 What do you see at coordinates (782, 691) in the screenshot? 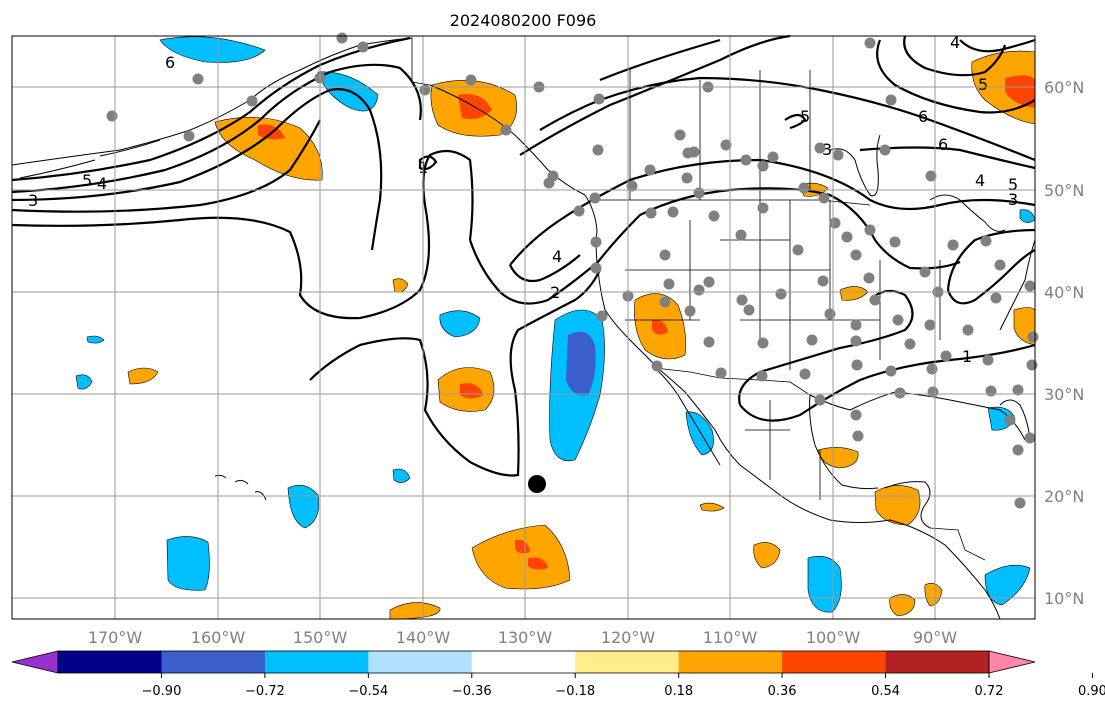
I see `colorbar-tick-label: 0.36` at bounding box center [782, 691].